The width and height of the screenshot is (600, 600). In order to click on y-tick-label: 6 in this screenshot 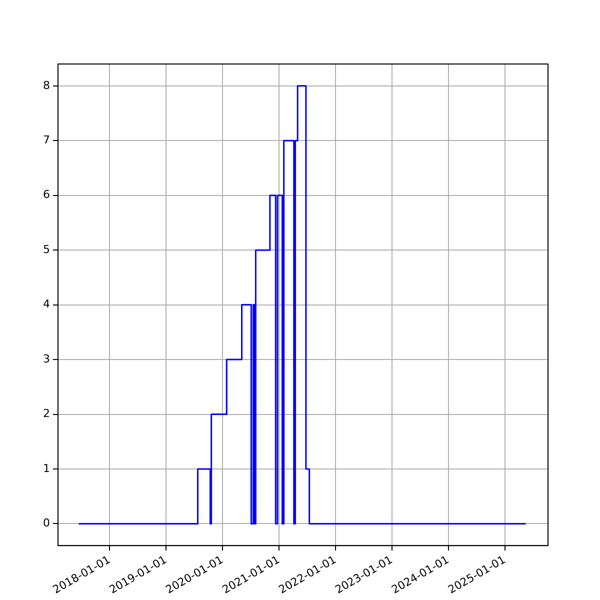, I will do `click(46, 195)`.